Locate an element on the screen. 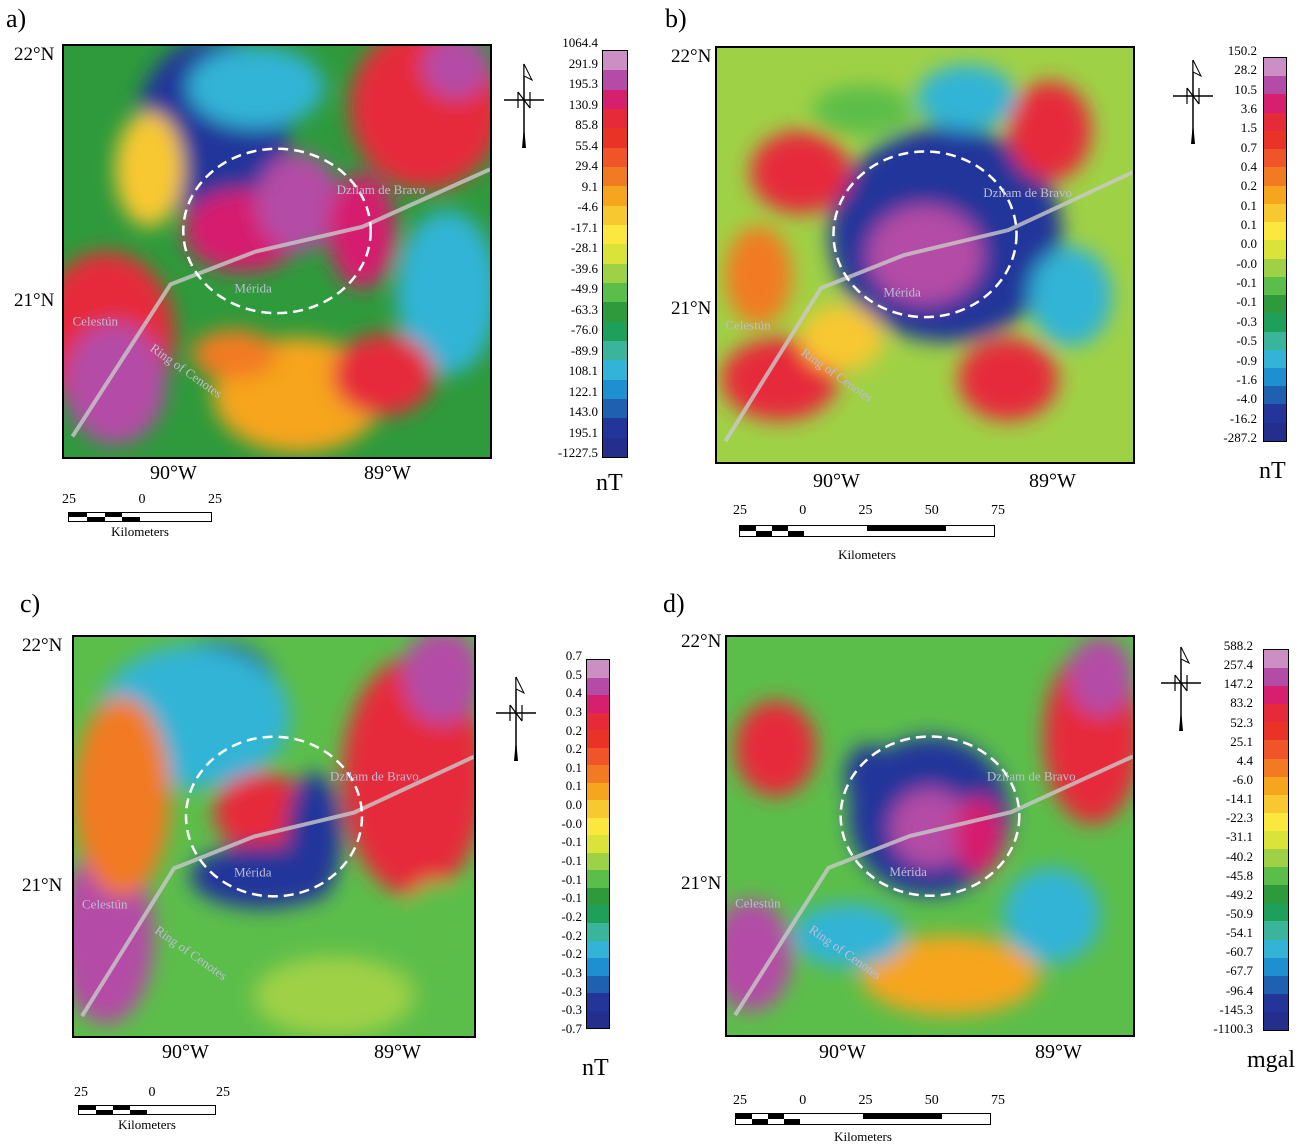 Image resolution: width=1306 pixels, height=1145 pixels. unit-label: mgal is located at coordinates (1271, 1060).